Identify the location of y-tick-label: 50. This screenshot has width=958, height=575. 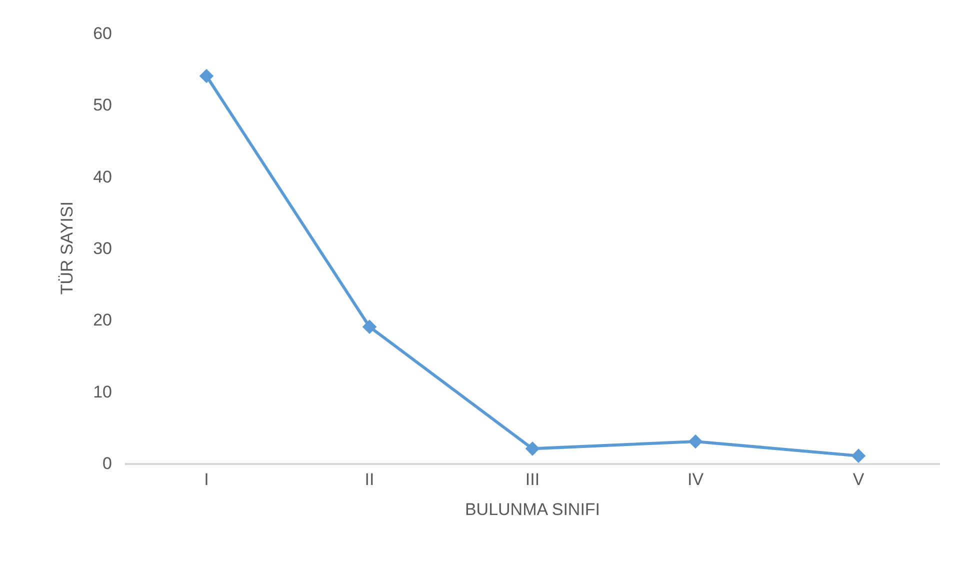
(102, 105).